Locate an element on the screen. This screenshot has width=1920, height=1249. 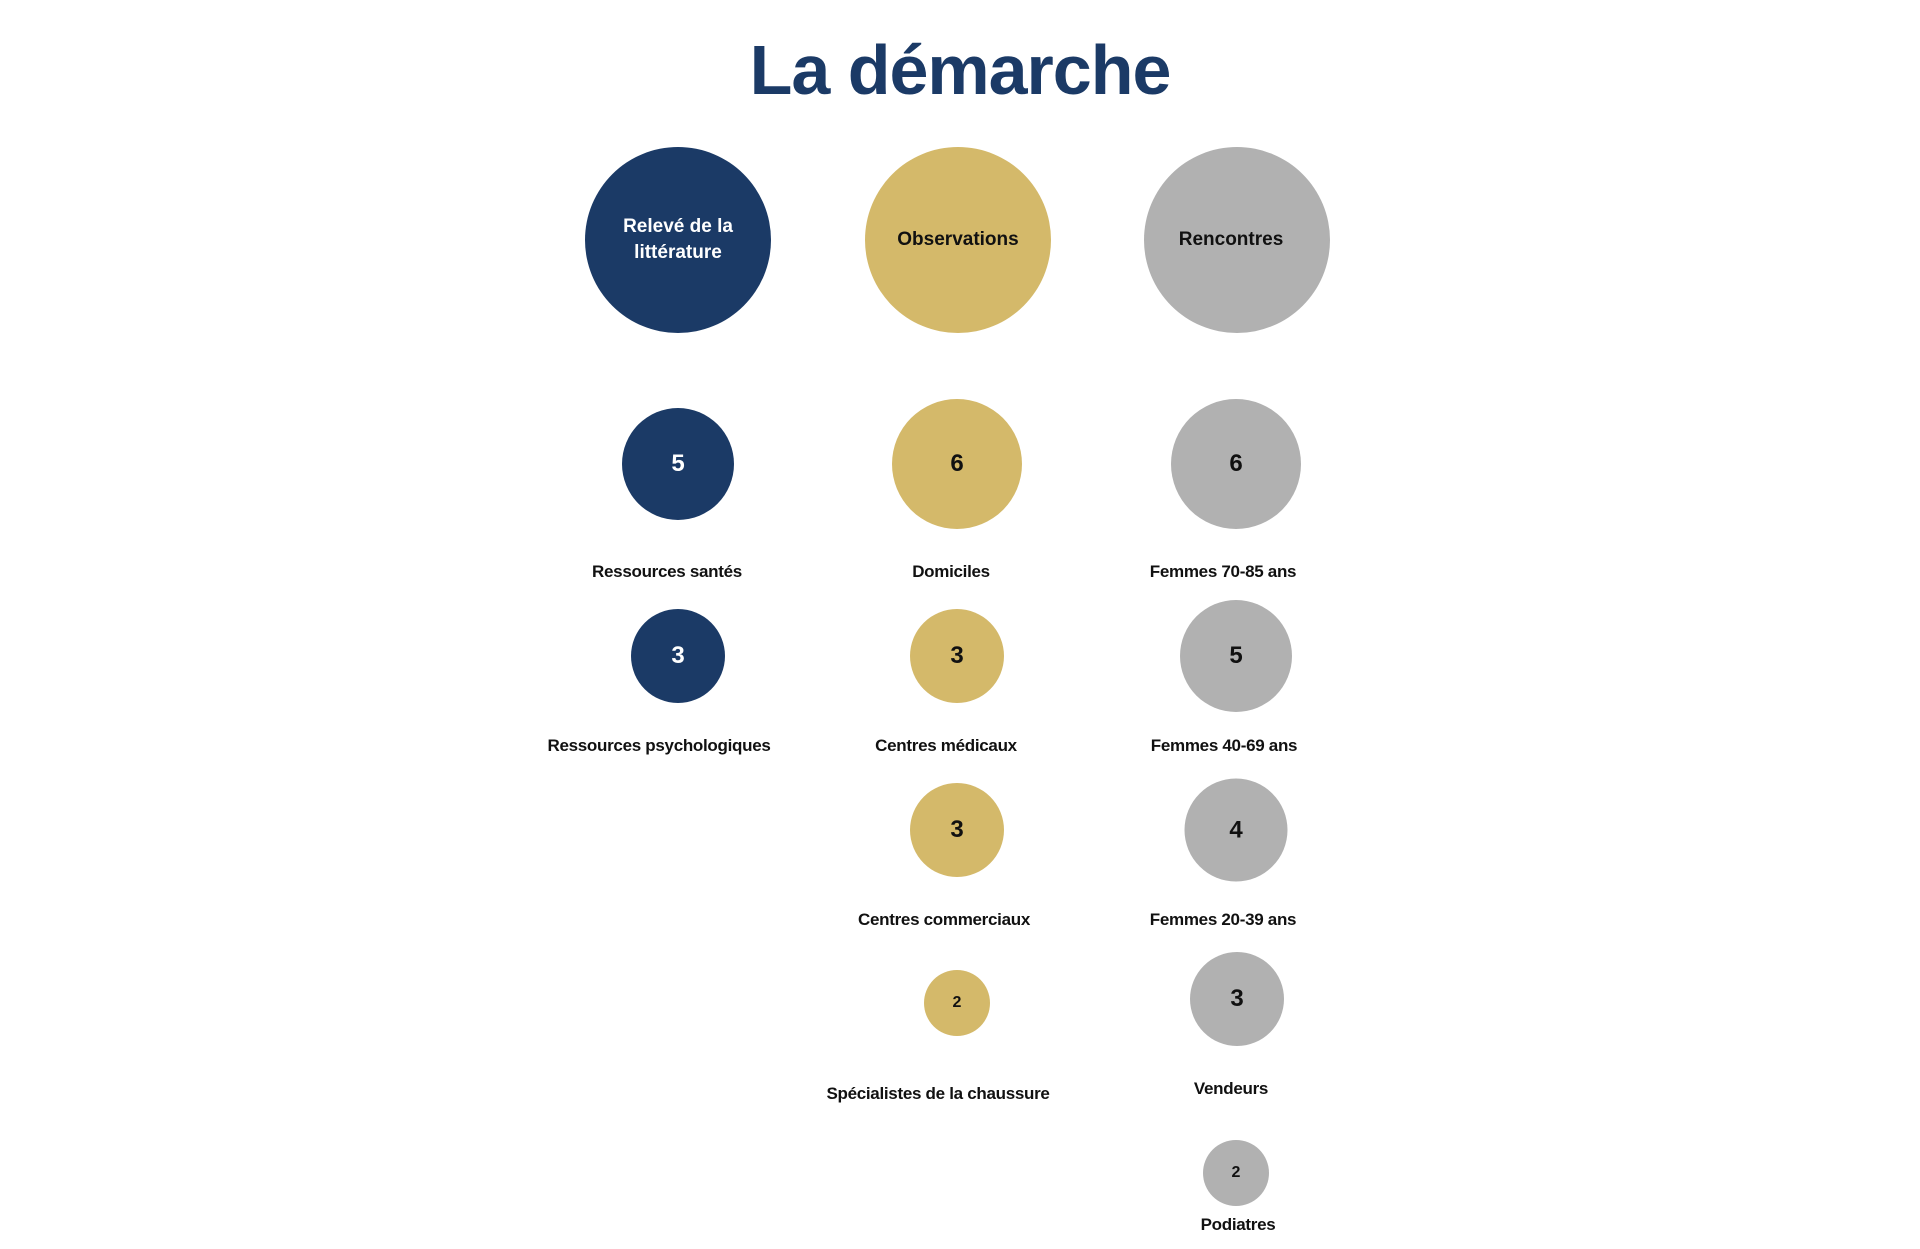
meetings-heading-circle: Rencontres is located at coordinates (1237, 240).